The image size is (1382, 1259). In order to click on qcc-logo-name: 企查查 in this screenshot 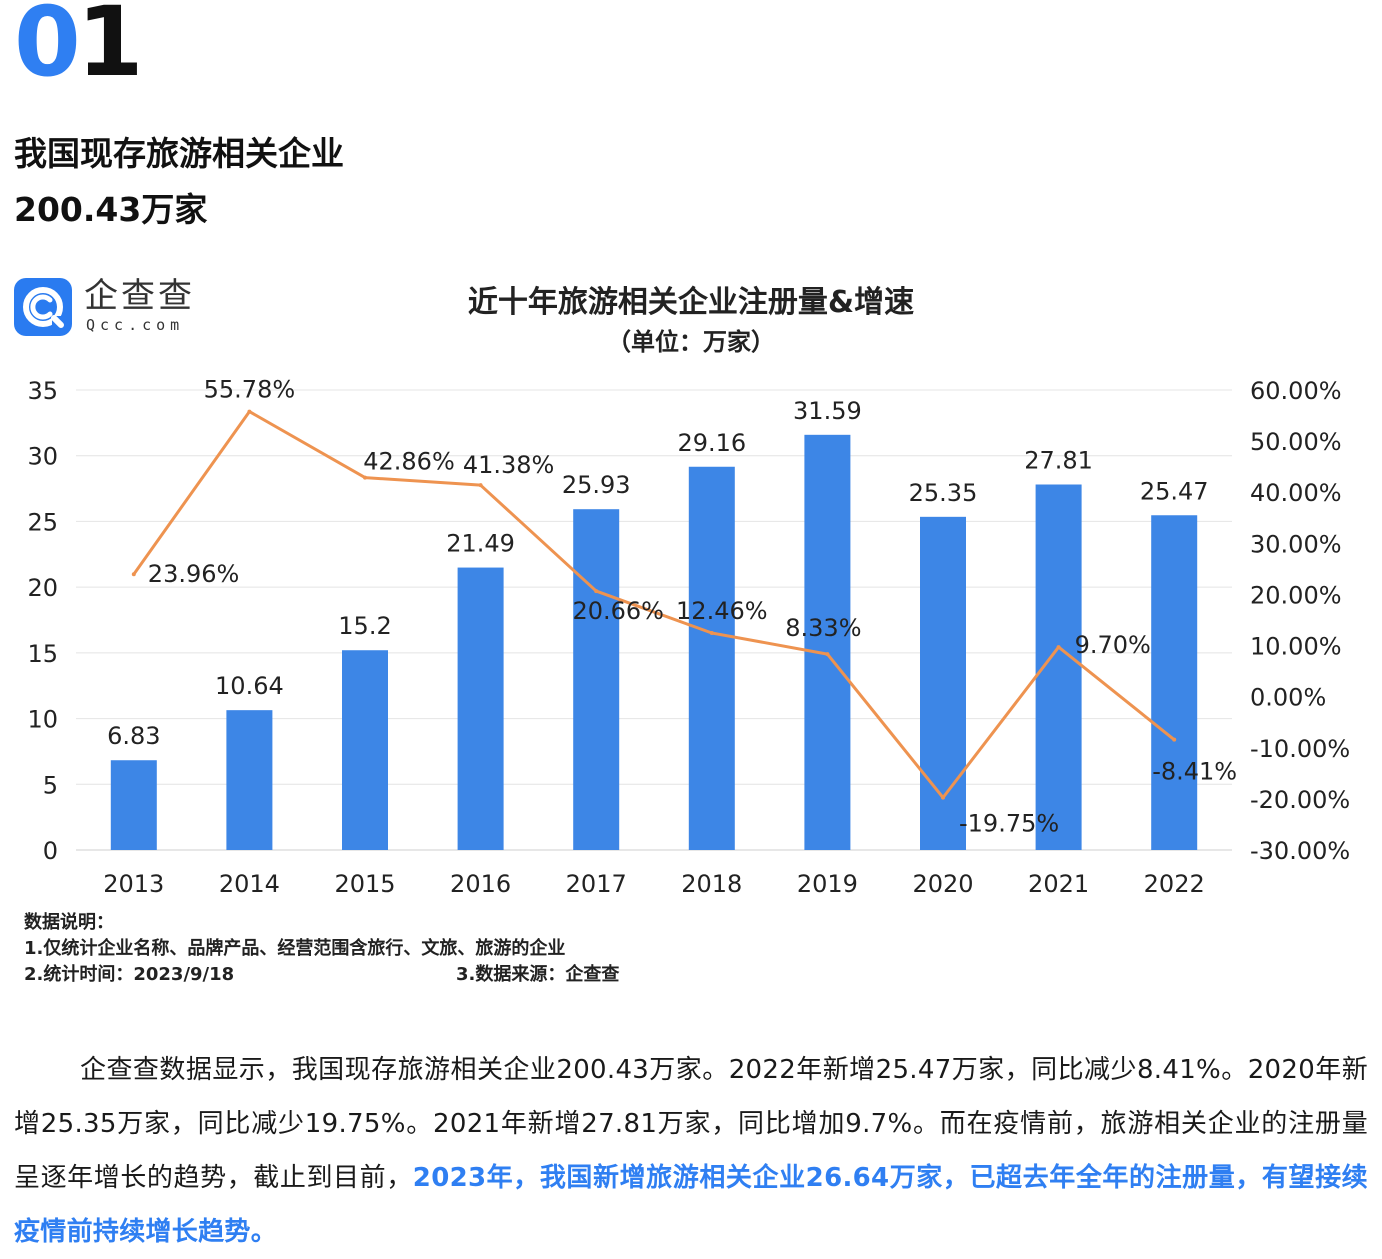, I will do `click(139, 296)`.